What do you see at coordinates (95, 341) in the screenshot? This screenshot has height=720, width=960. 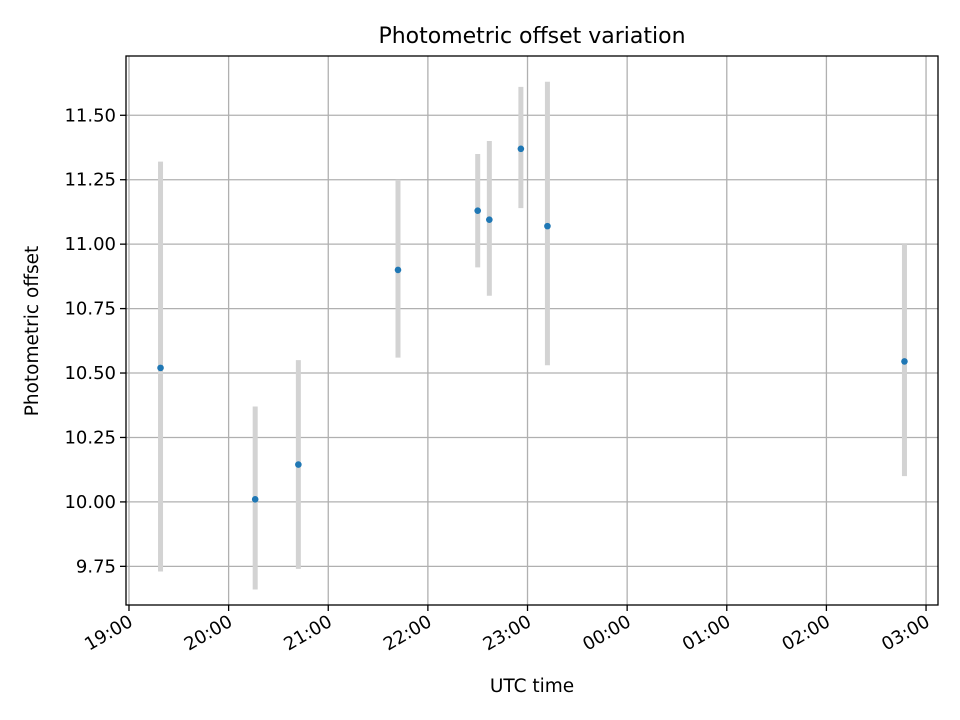 I see `y-axis-ticks: 9.75 10.00 10.25 10.50 10.75 11.00 11.25 11.50` at bounding box center [95, 341].